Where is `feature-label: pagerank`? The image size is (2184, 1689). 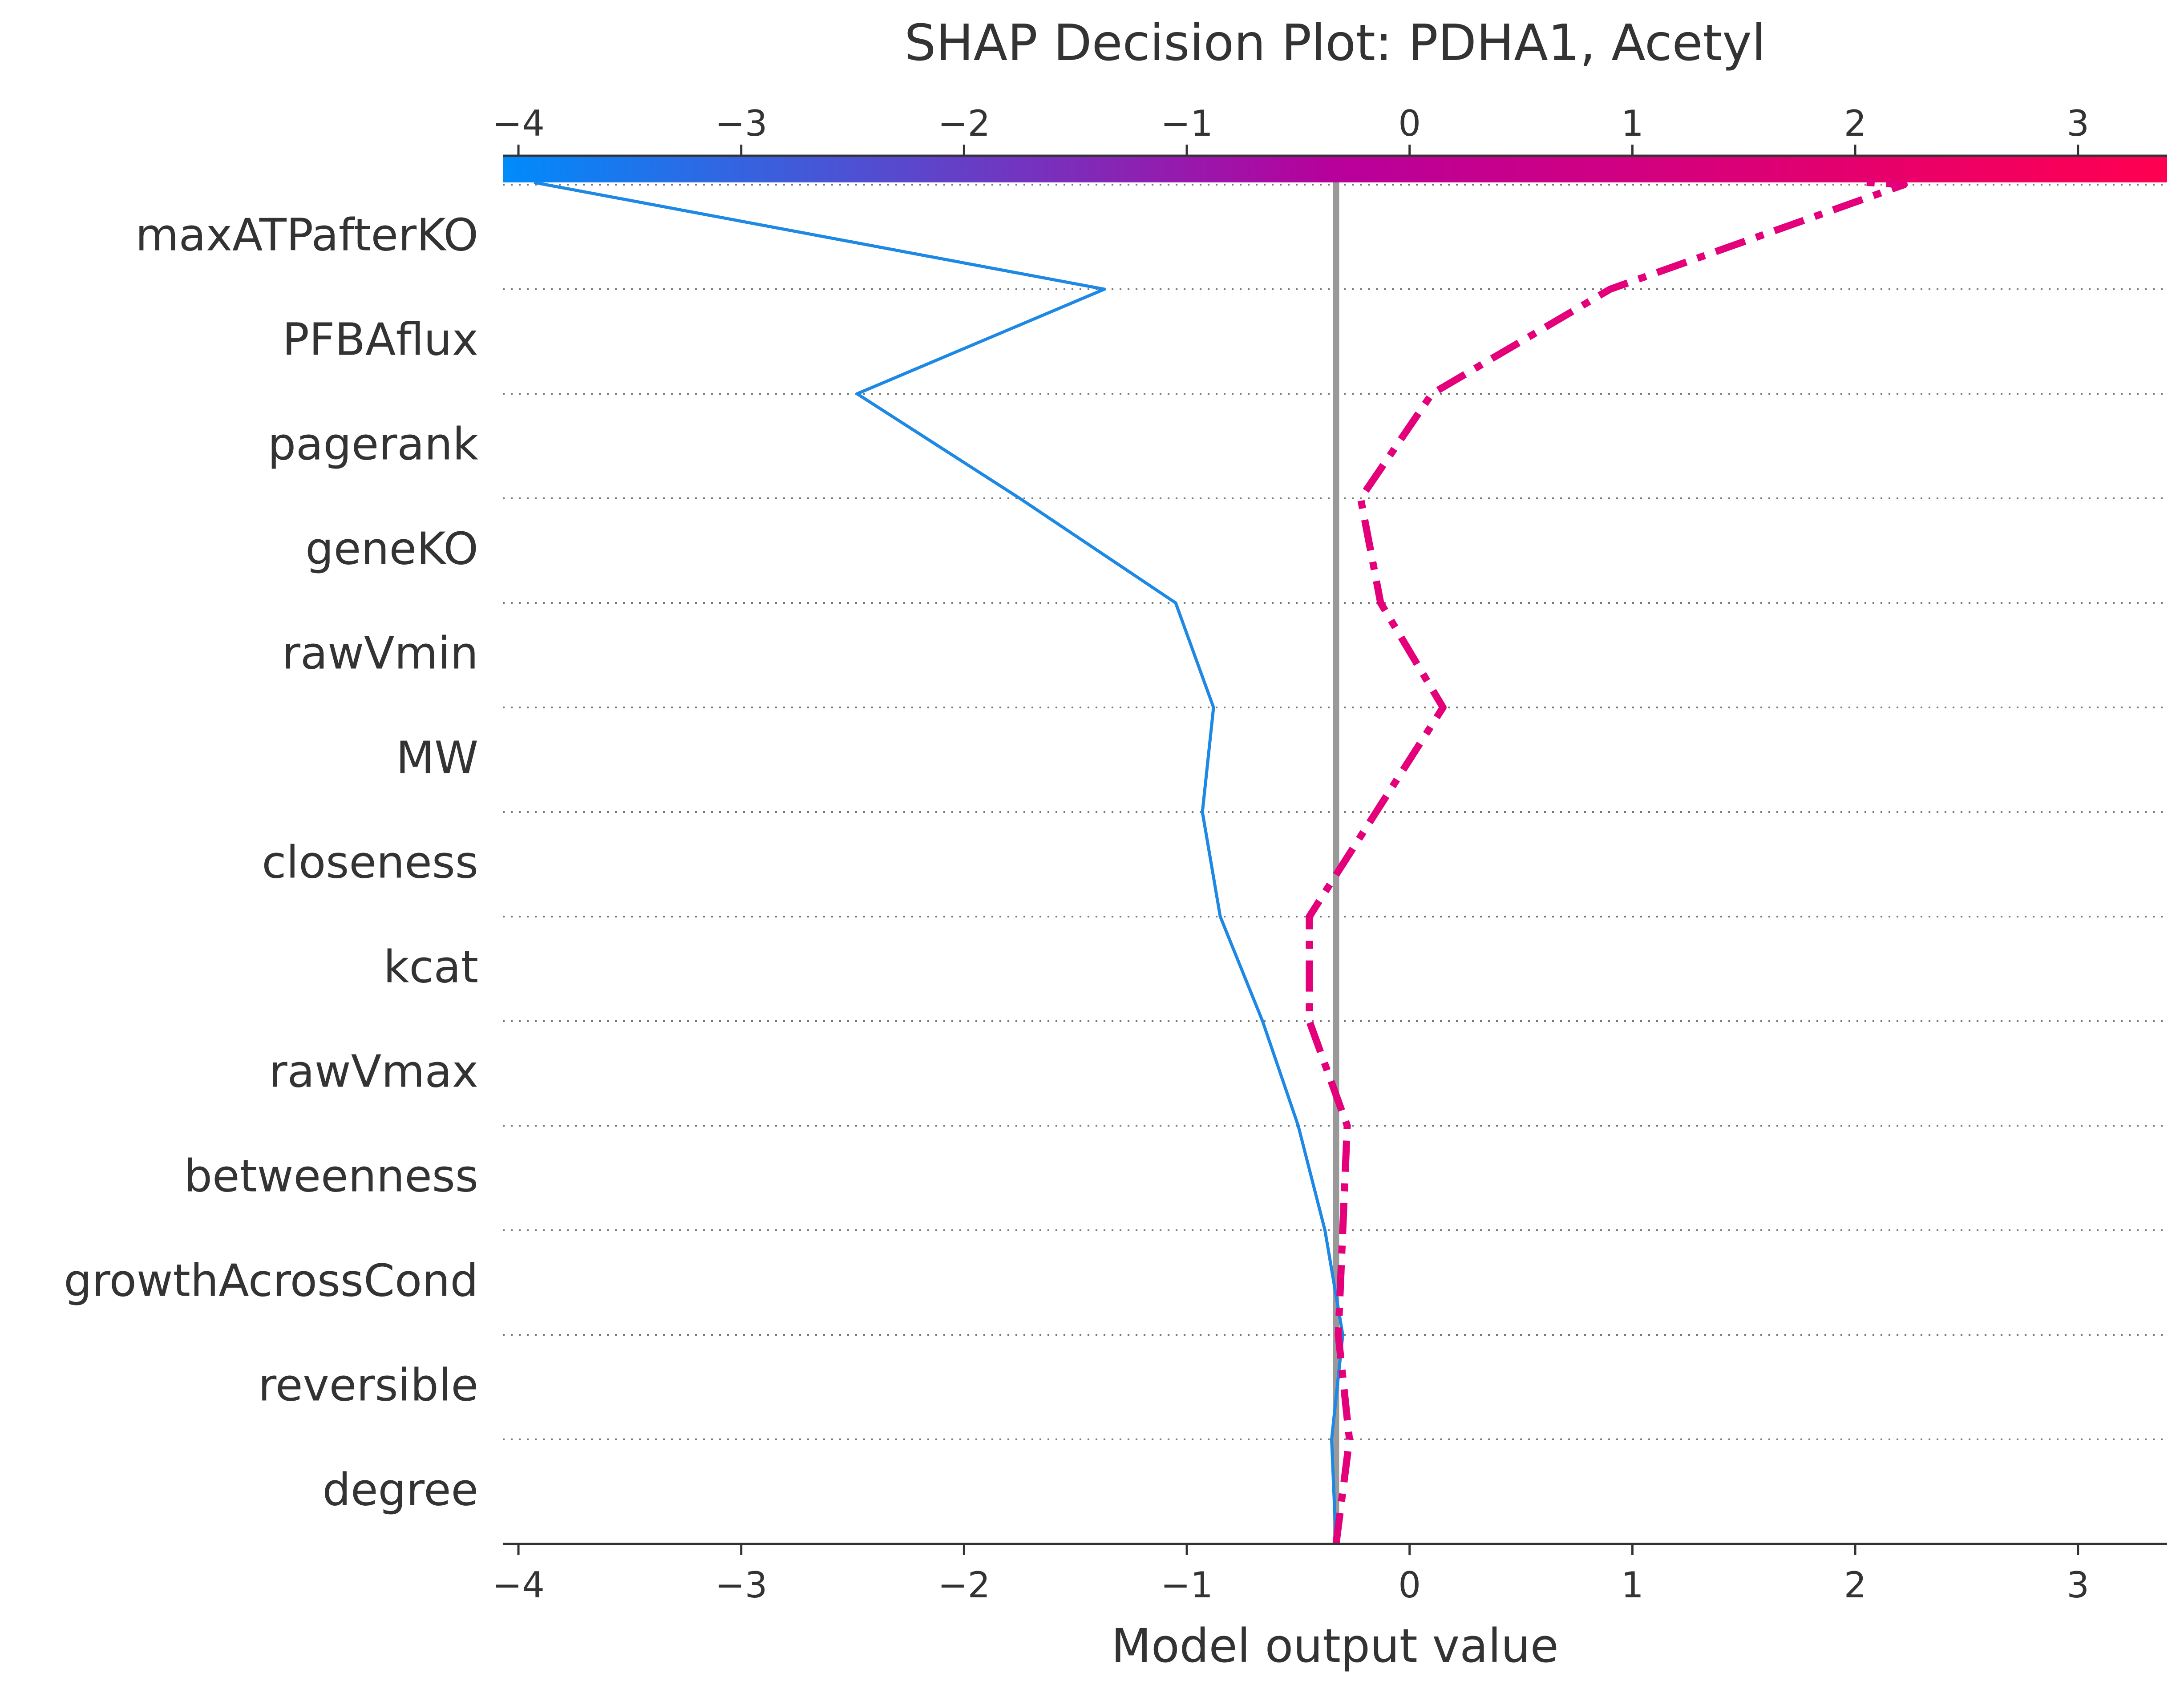 feature-label: pagerank is located at coordinates (373, 444).